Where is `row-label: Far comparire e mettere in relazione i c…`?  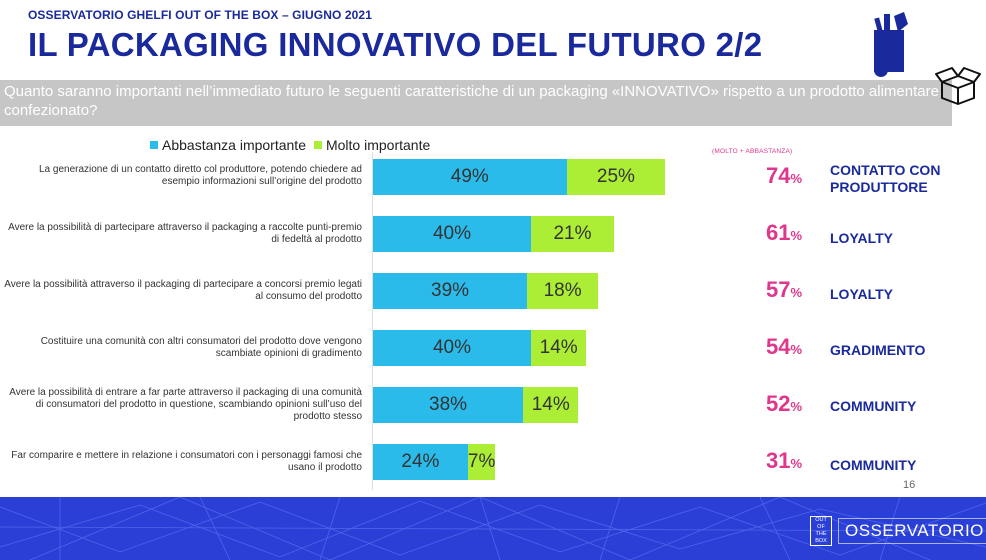
row-label: Far comparire e mettere in relazione i c… is located at coordinates (186, 461).